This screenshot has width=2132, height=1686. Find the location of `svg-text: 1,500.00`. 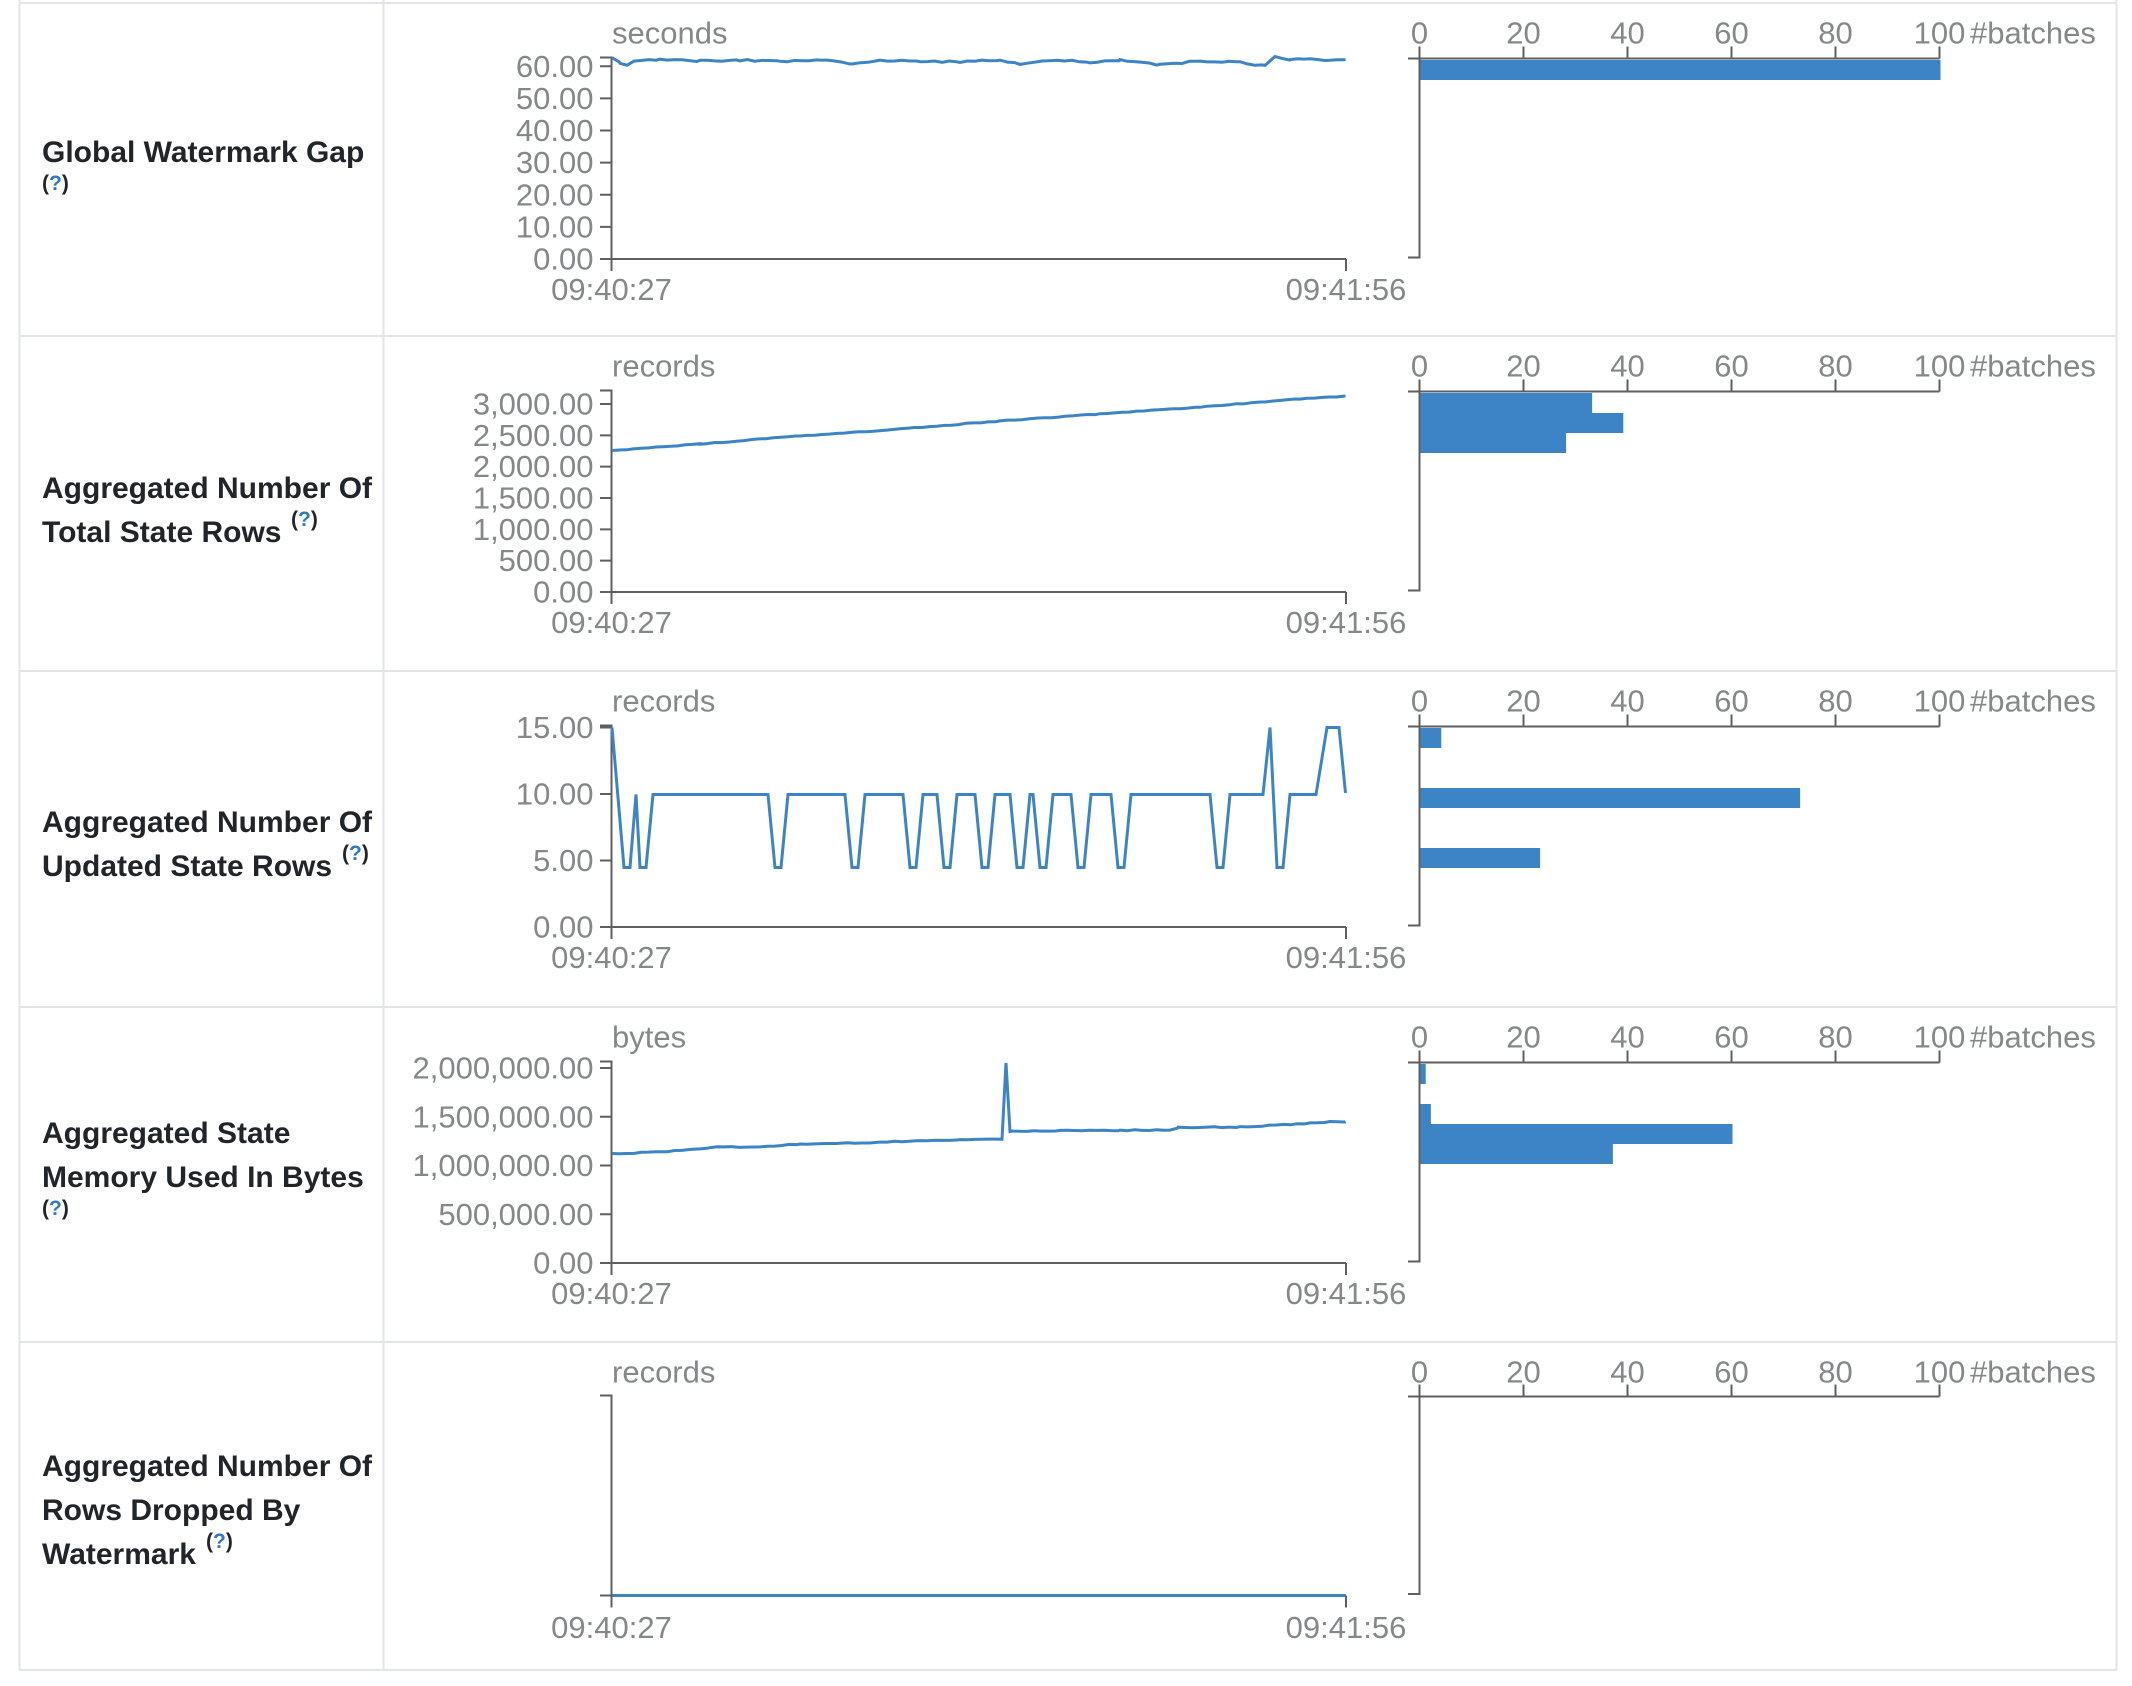

svg-text: 1,500.00 is located at coordinates (533, 498).